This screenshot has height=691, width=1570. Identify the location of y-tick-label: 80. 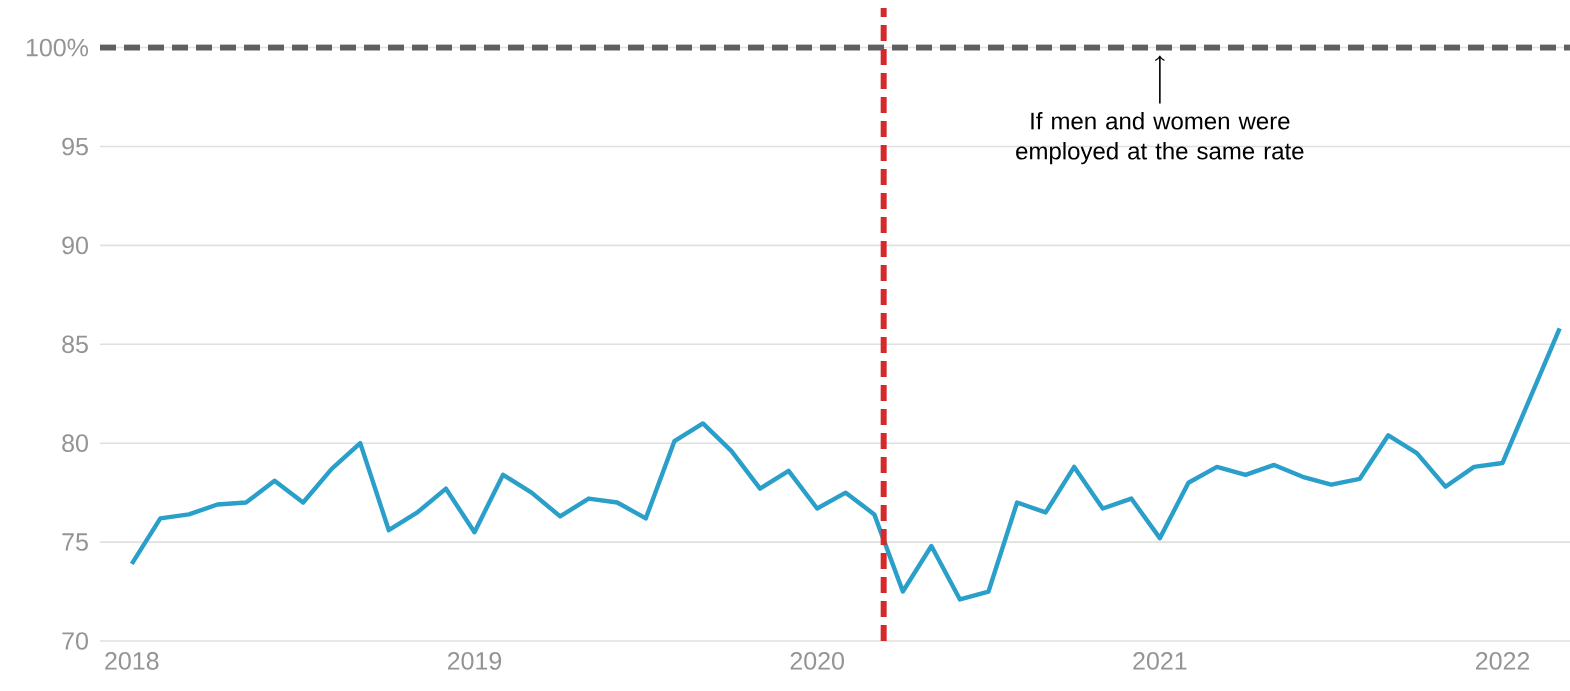
(75, 443).